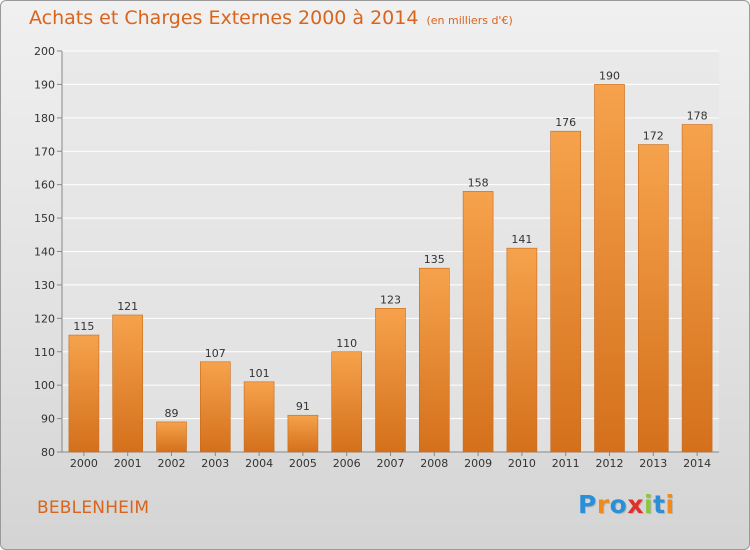 The image size is (750, 550). Describe the element at coordinates (128, 463) in the screenshot. I see `x-tick-label: 2001` at that location.